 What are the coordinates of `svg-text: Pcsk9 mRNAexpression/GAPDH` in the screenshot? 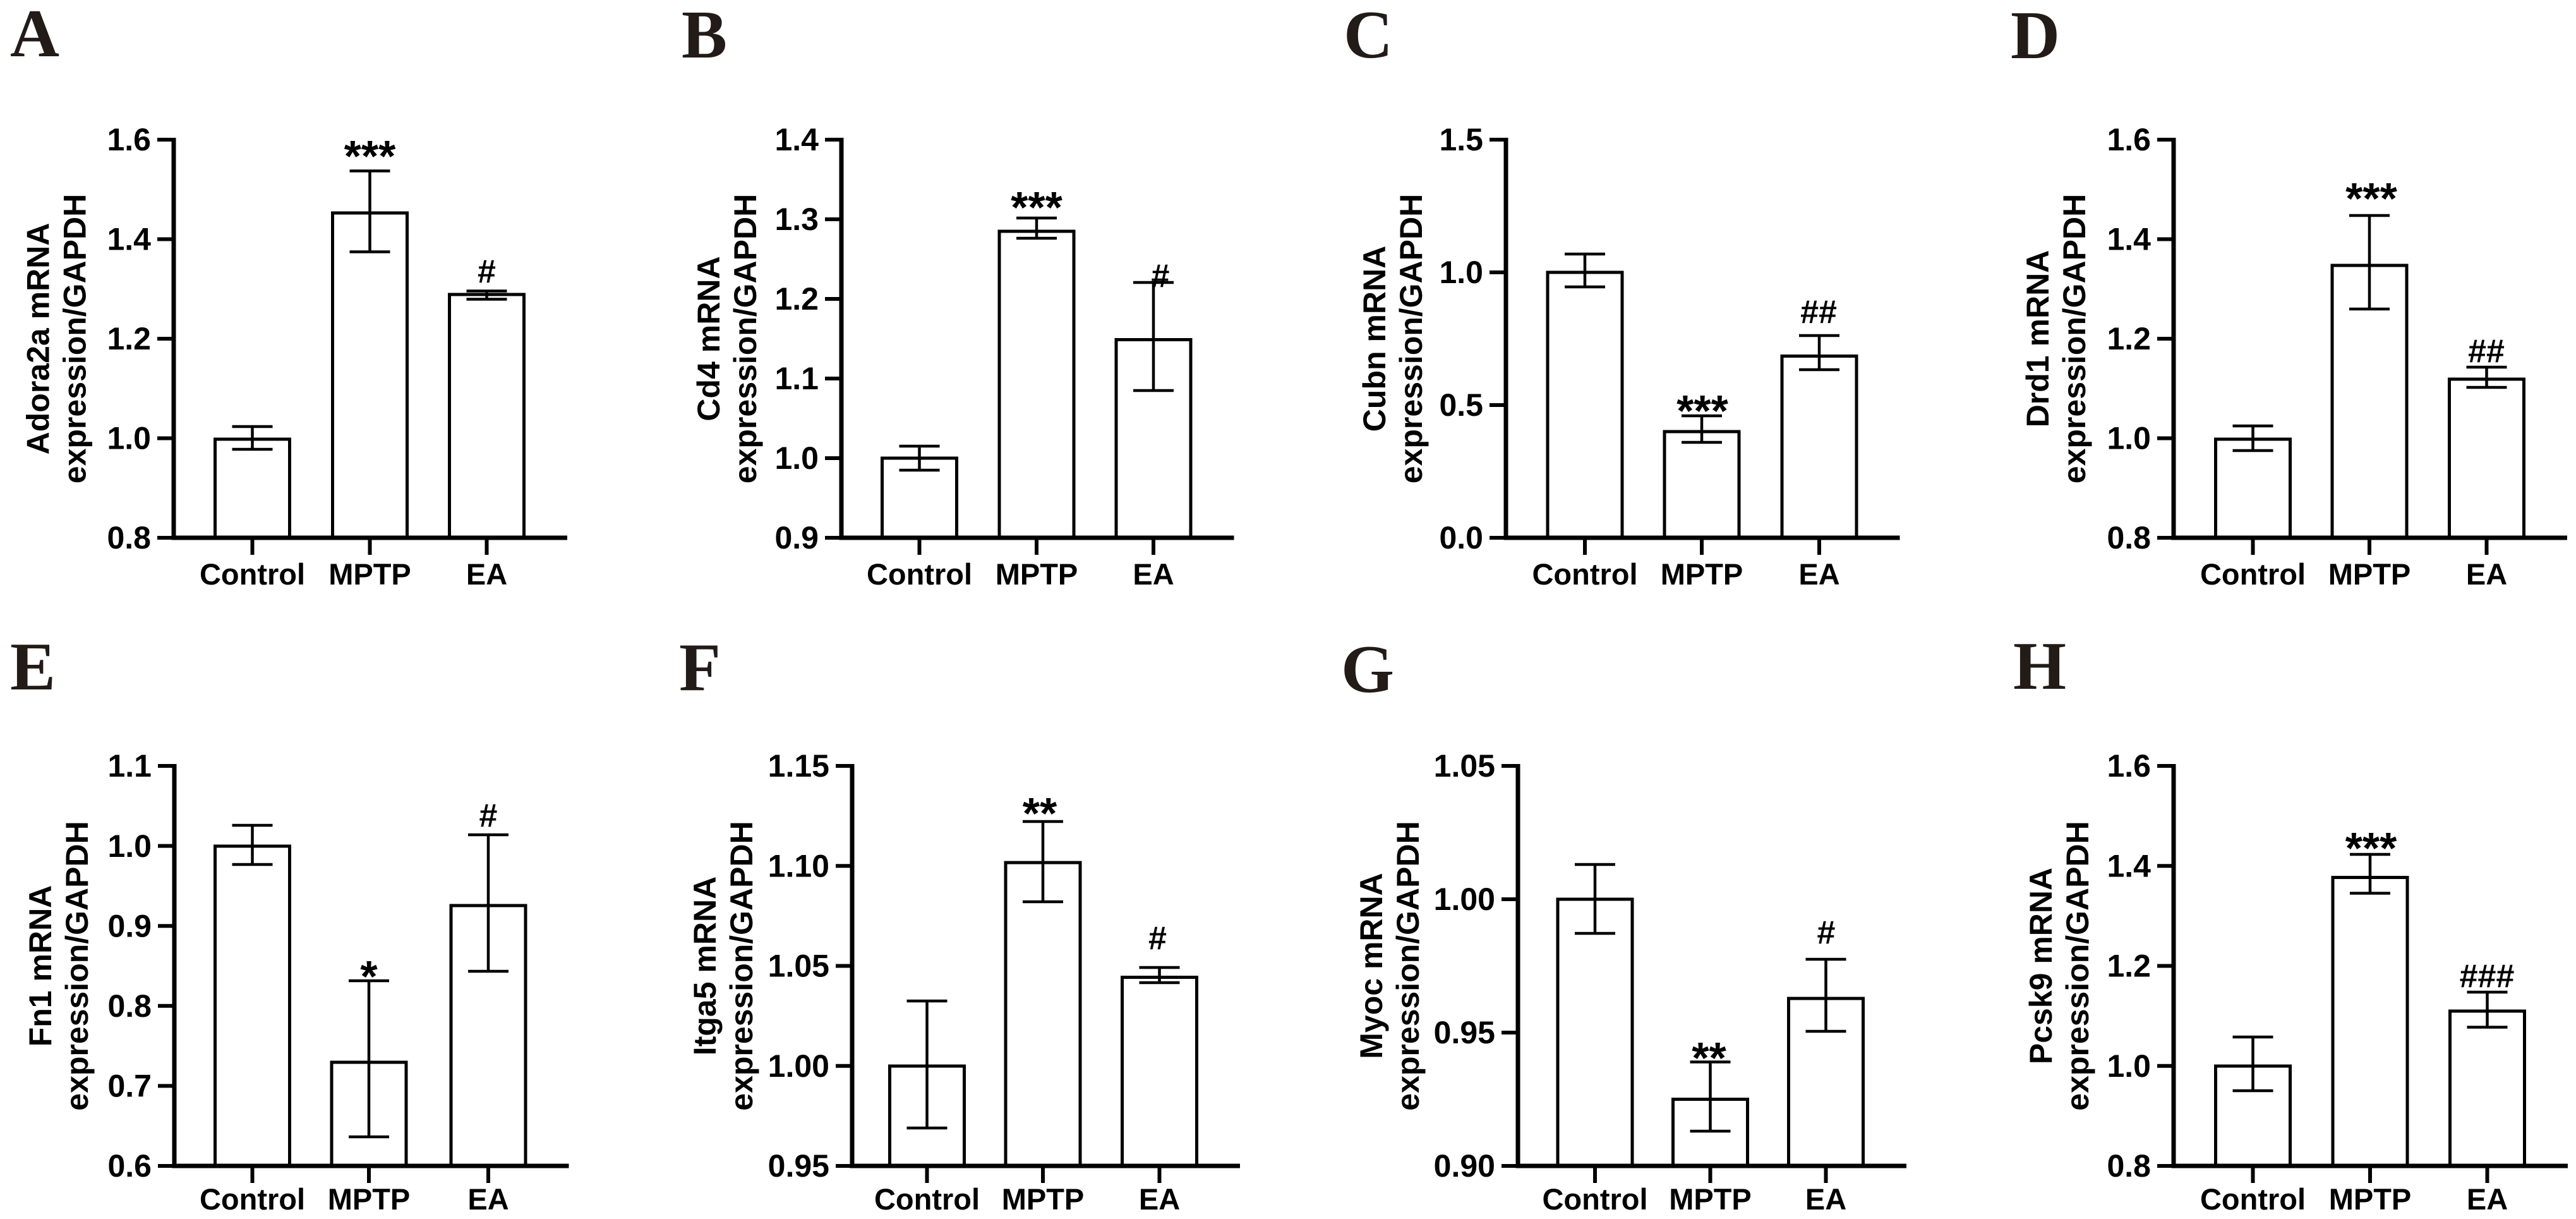 It's located at (2059, 965).